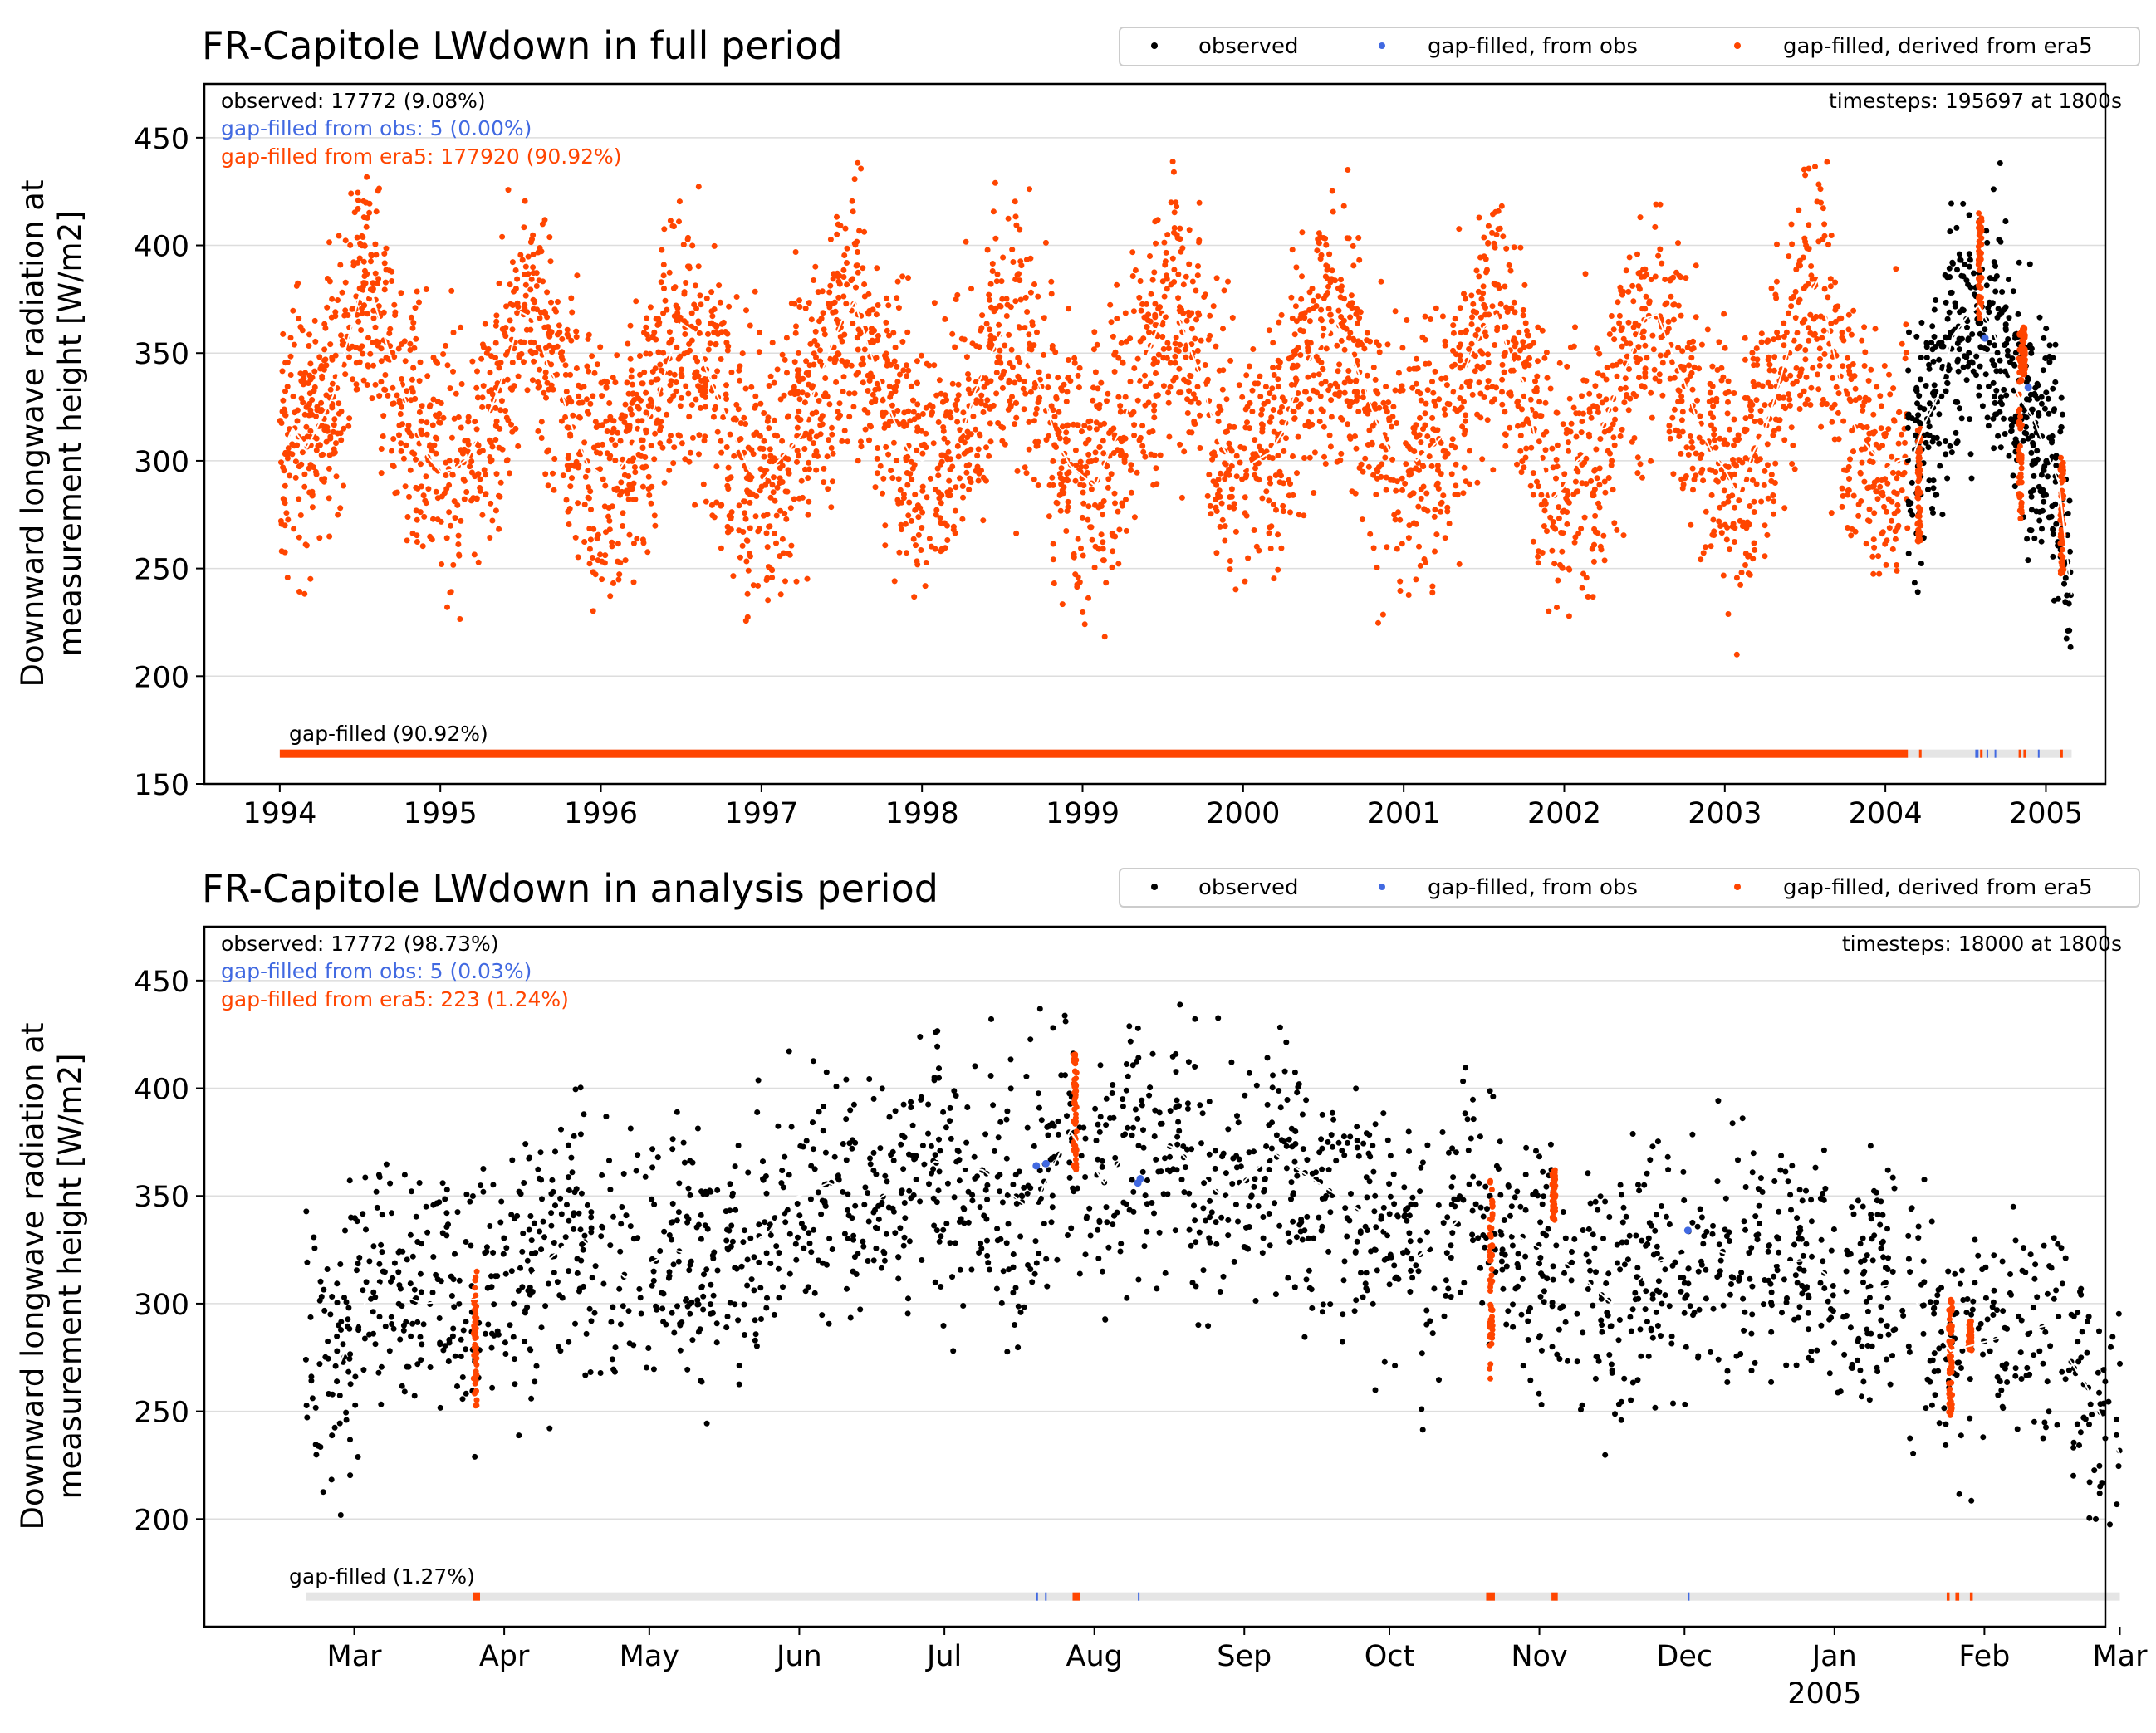  I want to click on x-tick-label: 2004, so click(1886, 813).